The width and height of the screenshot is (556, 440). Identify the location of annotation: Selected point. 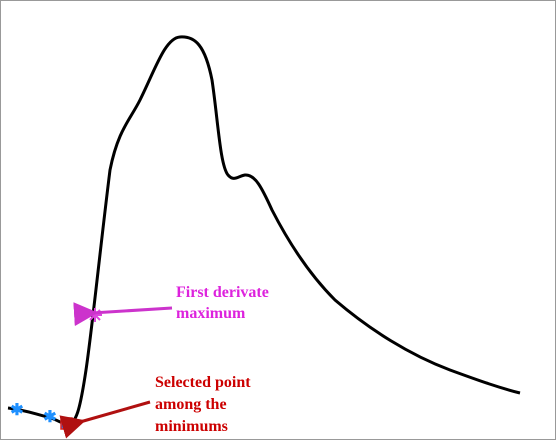
(203, 382).